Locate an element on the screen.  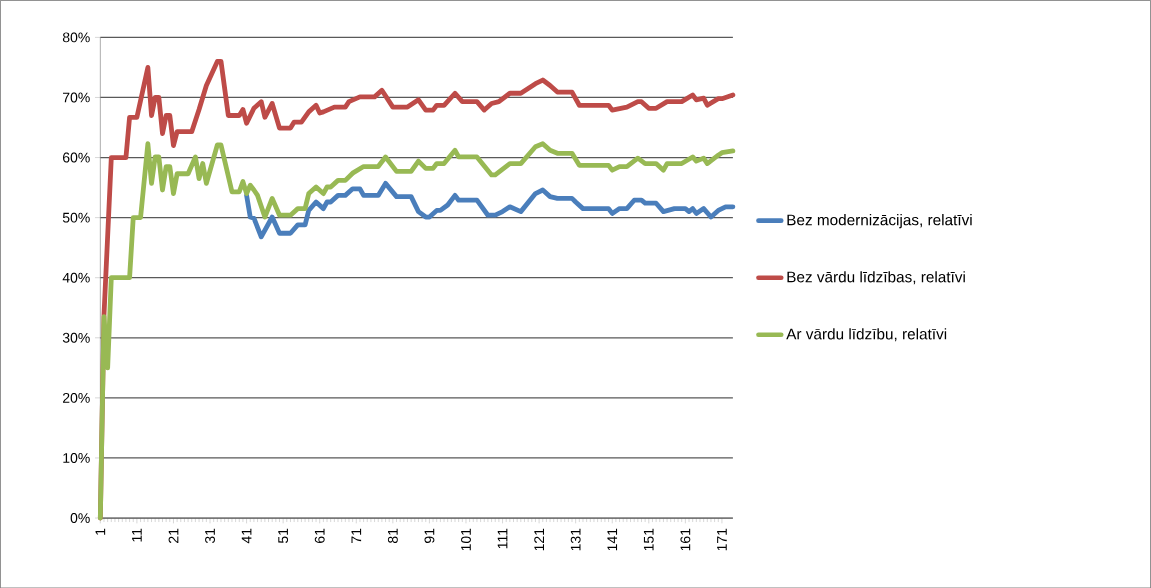
legend-label: Bez modernizācijas, relatīvi is located at coordinates (879, 221).